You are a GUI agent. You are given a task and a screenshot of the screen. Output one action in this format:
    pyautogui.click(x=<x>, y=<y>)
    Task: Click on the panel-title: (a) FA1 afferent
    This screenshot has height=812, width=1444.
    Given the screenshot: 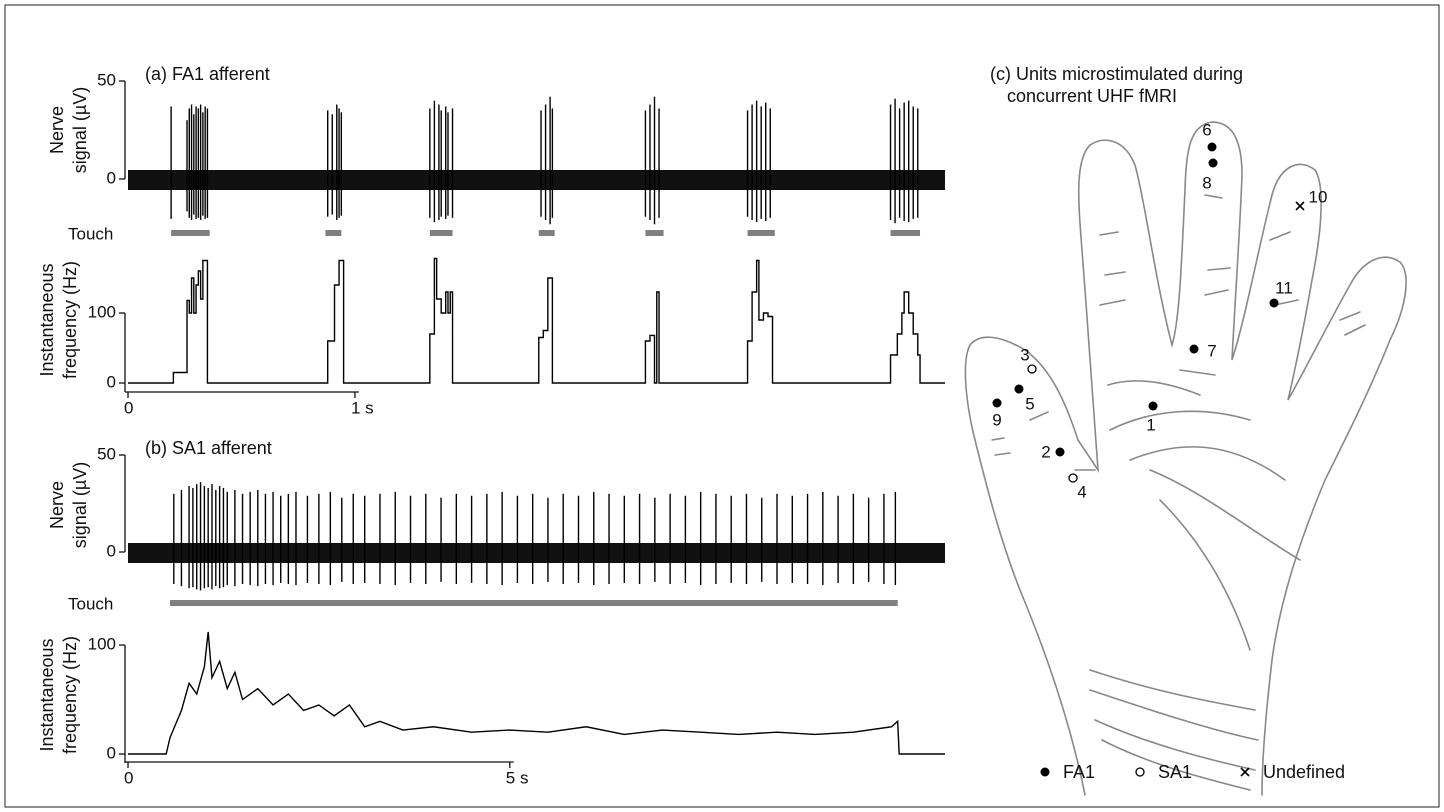 What is the action you would take?
    pyautogui.click(x=207, y=74)
    